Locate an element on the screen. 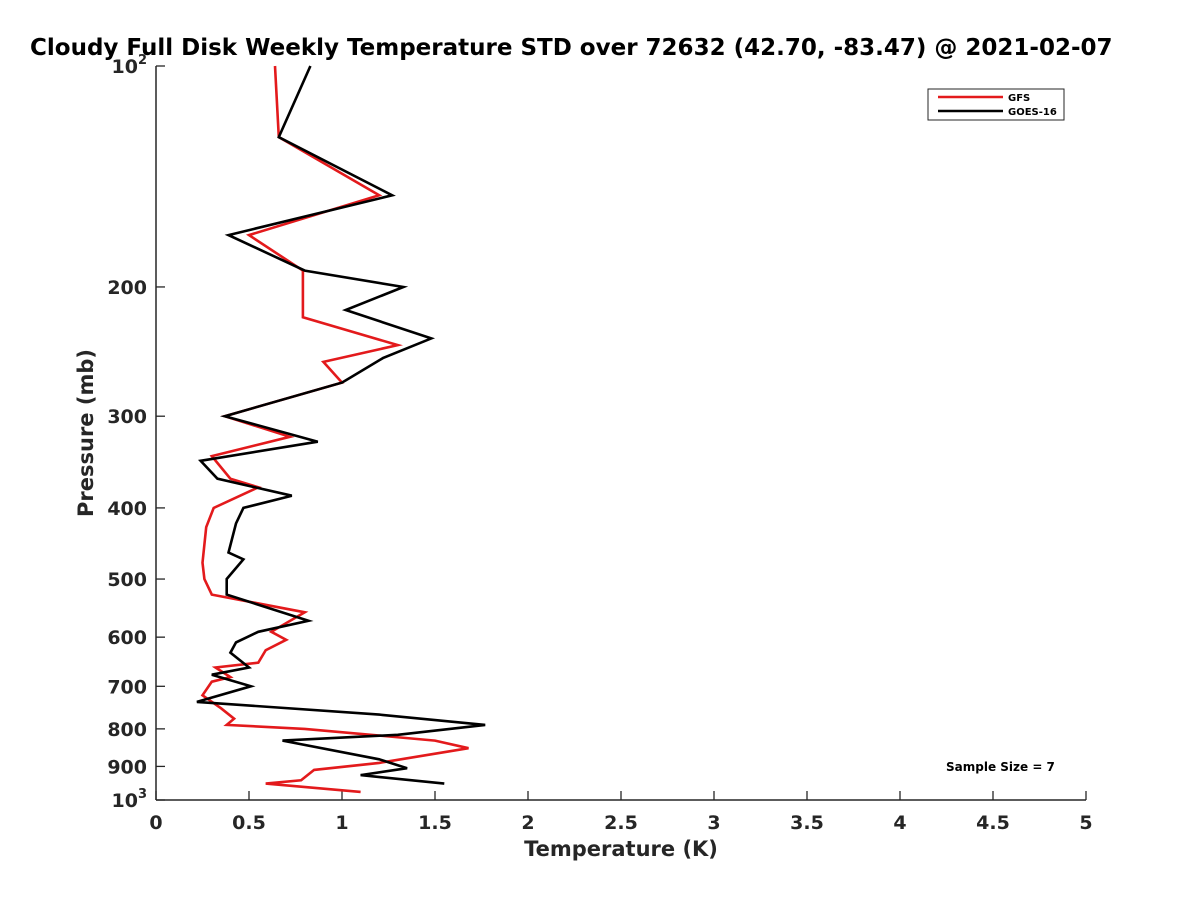  y-tick-label: 500 is located at coordinates (127, 580).